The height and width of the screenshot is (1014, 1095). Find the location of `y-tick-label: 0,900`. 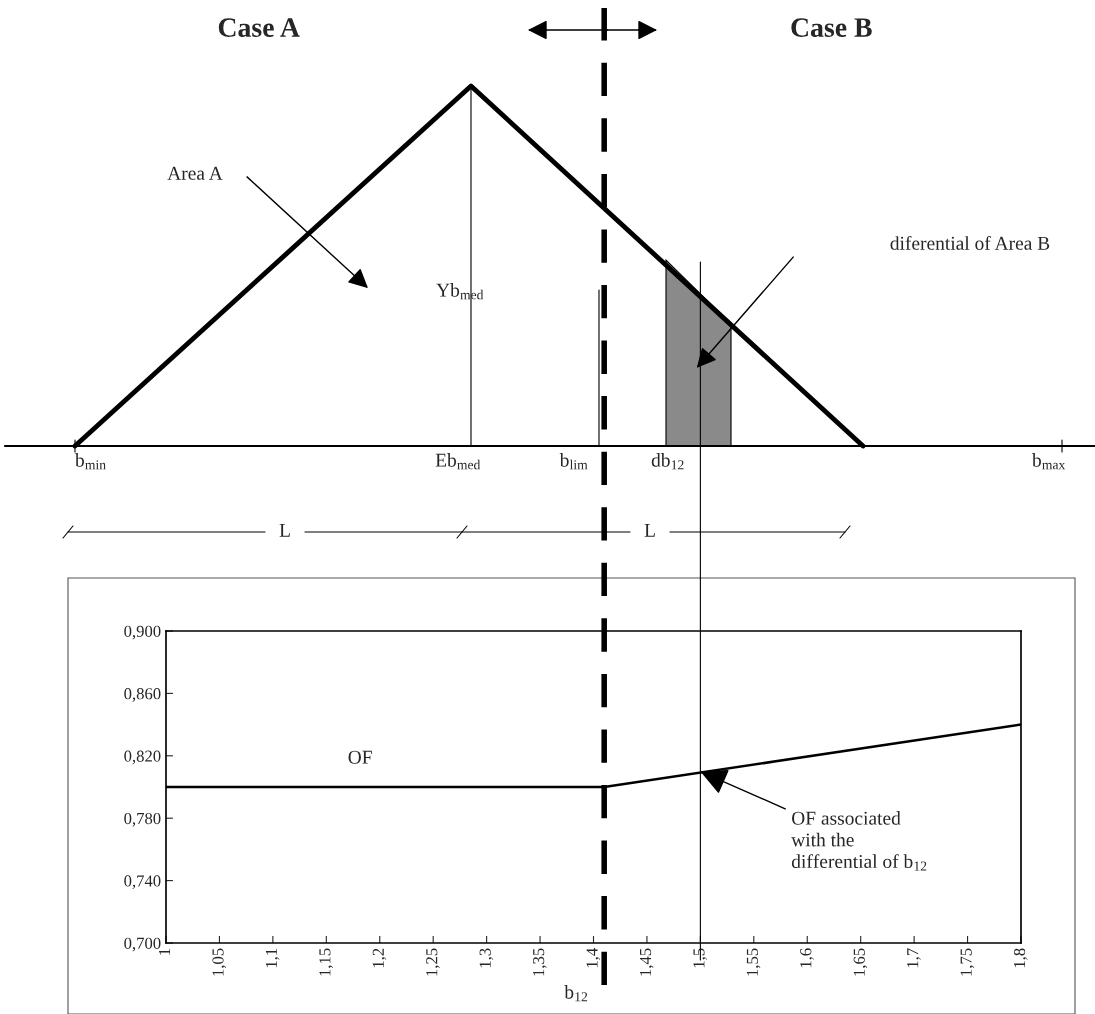

y-tick-label: 0,900 is located at coordinates (142, 632).